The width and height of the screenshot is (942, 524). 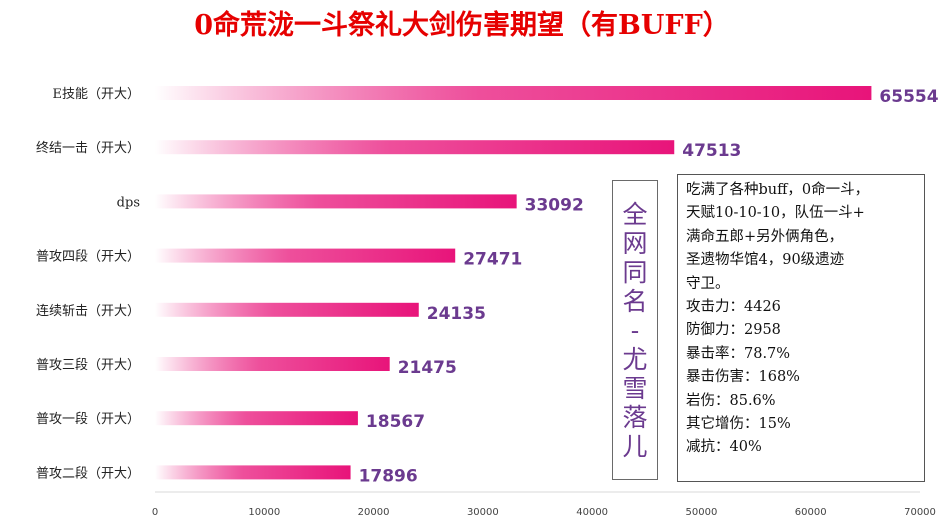 What do you see at coordinates (88, 257) in the screenshot?
I see `category-label: 普攻四段（开大）` at bounding box center [88, 257].